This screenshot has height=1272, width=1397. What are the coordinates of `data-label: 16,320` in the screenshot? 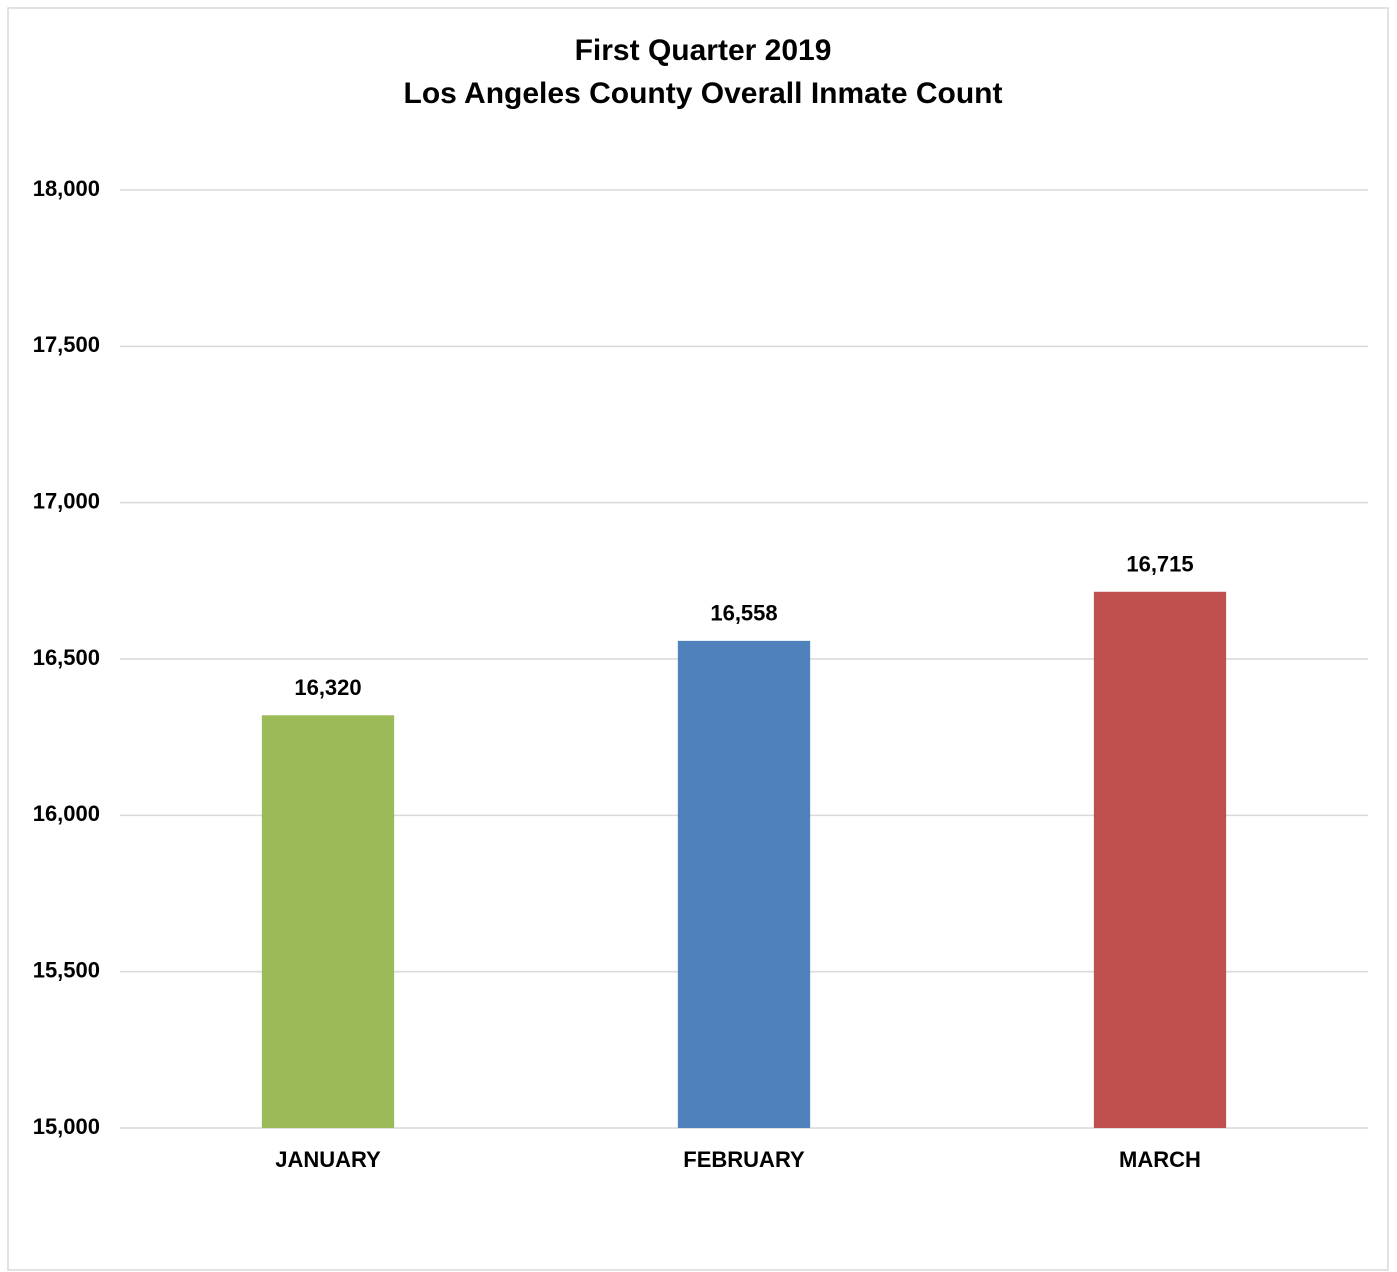 It's located at (327, 687).